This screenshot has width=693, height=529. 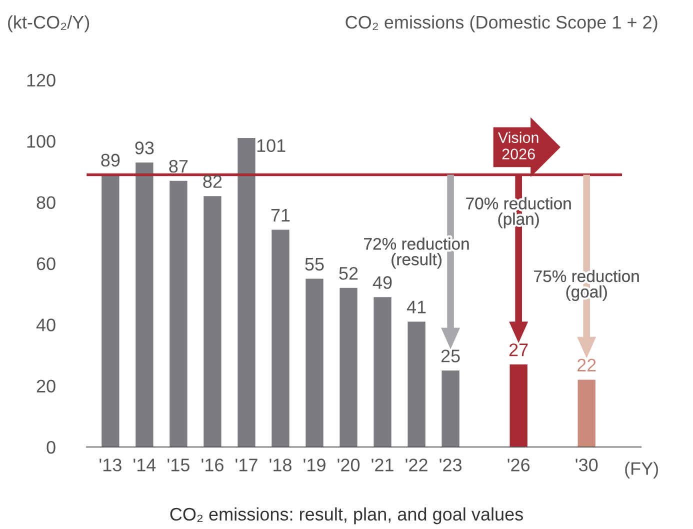 What do you see at coordinates (145, 465) in the screenshot?
I see `x-tick-label: '14` at bounding box center [145, 465].